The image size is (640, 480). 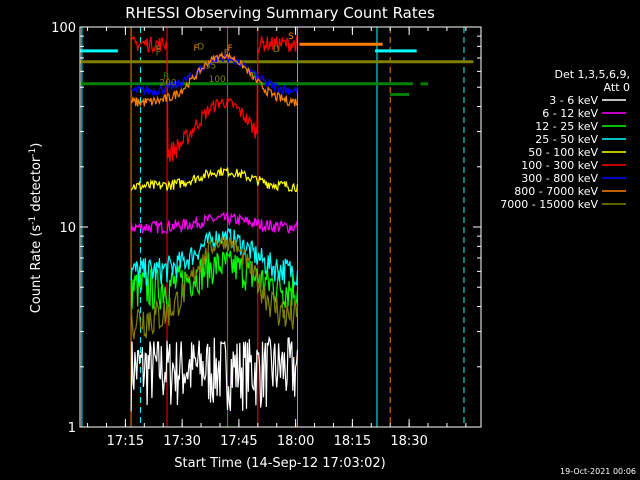 I want to click on legend-label-6: 300 - 800 keV, so click(x=559, y=178).